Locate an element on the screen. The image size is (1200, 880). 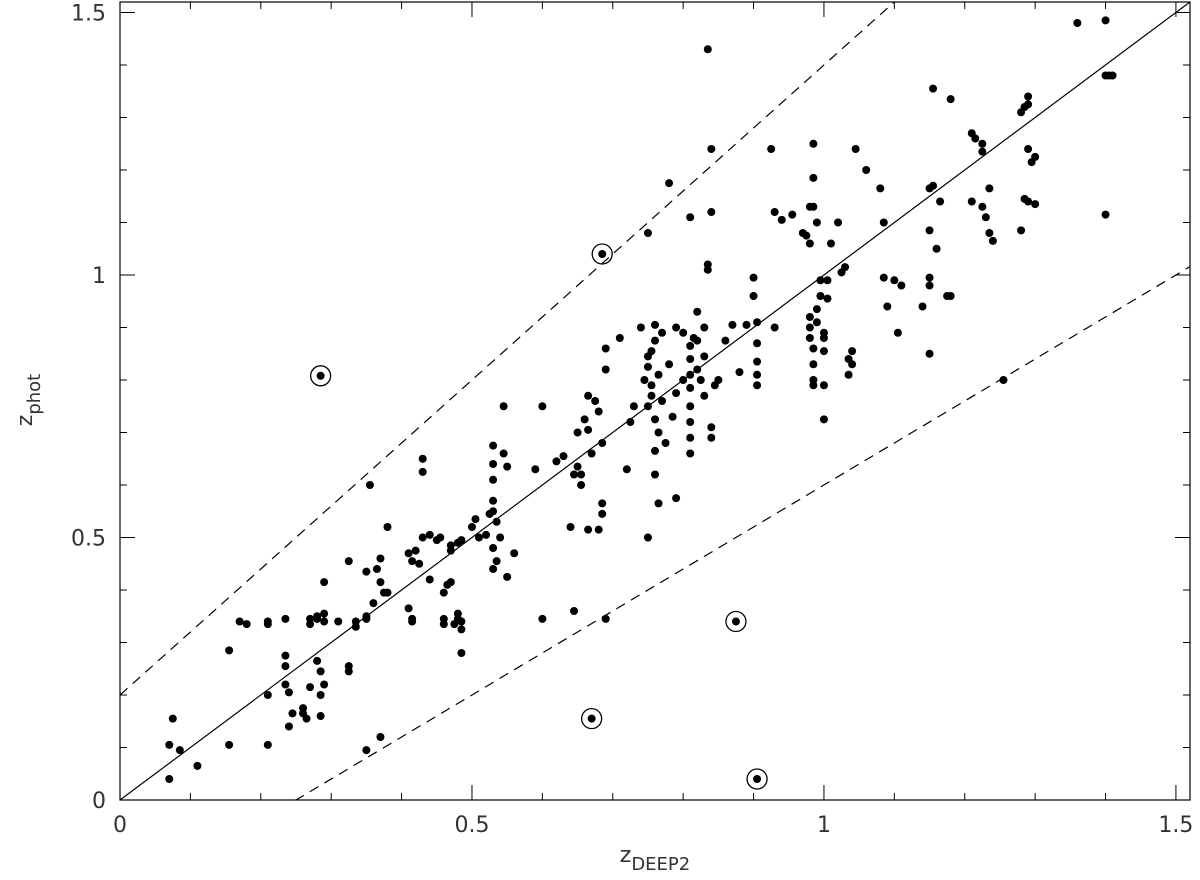
outlier-ring is located at coordinates (736, 621).